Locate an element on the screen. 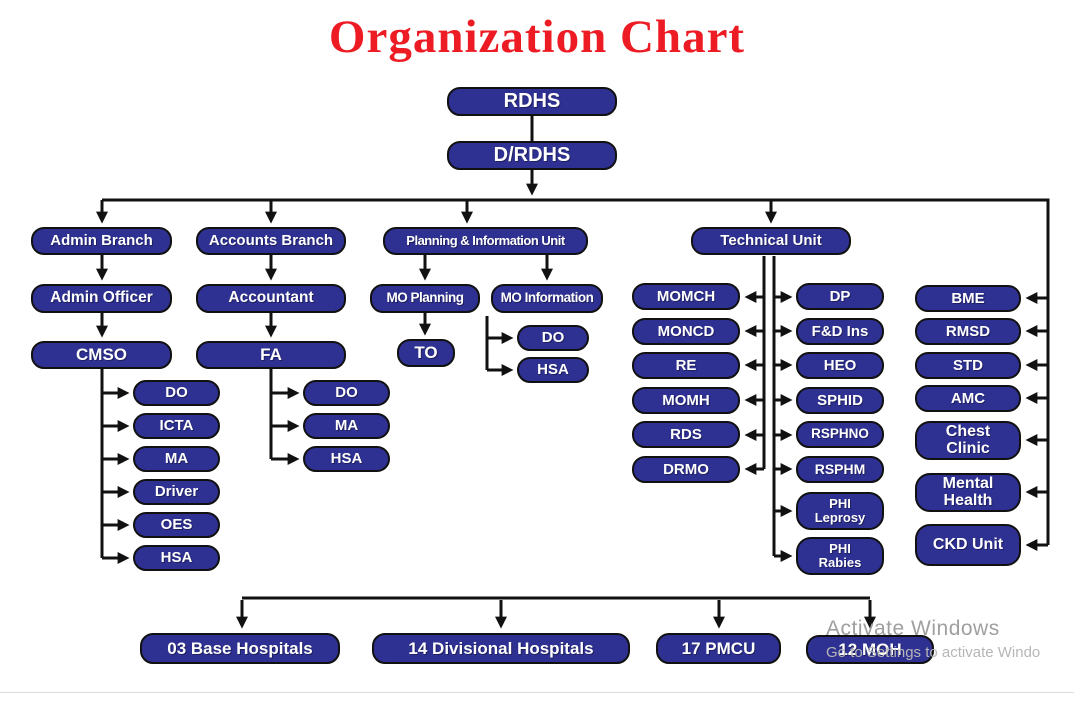 Image resolution: width=1074 pixels, height=701 pixels. node-sphid: SPHID is located at coordinates (840, 400).